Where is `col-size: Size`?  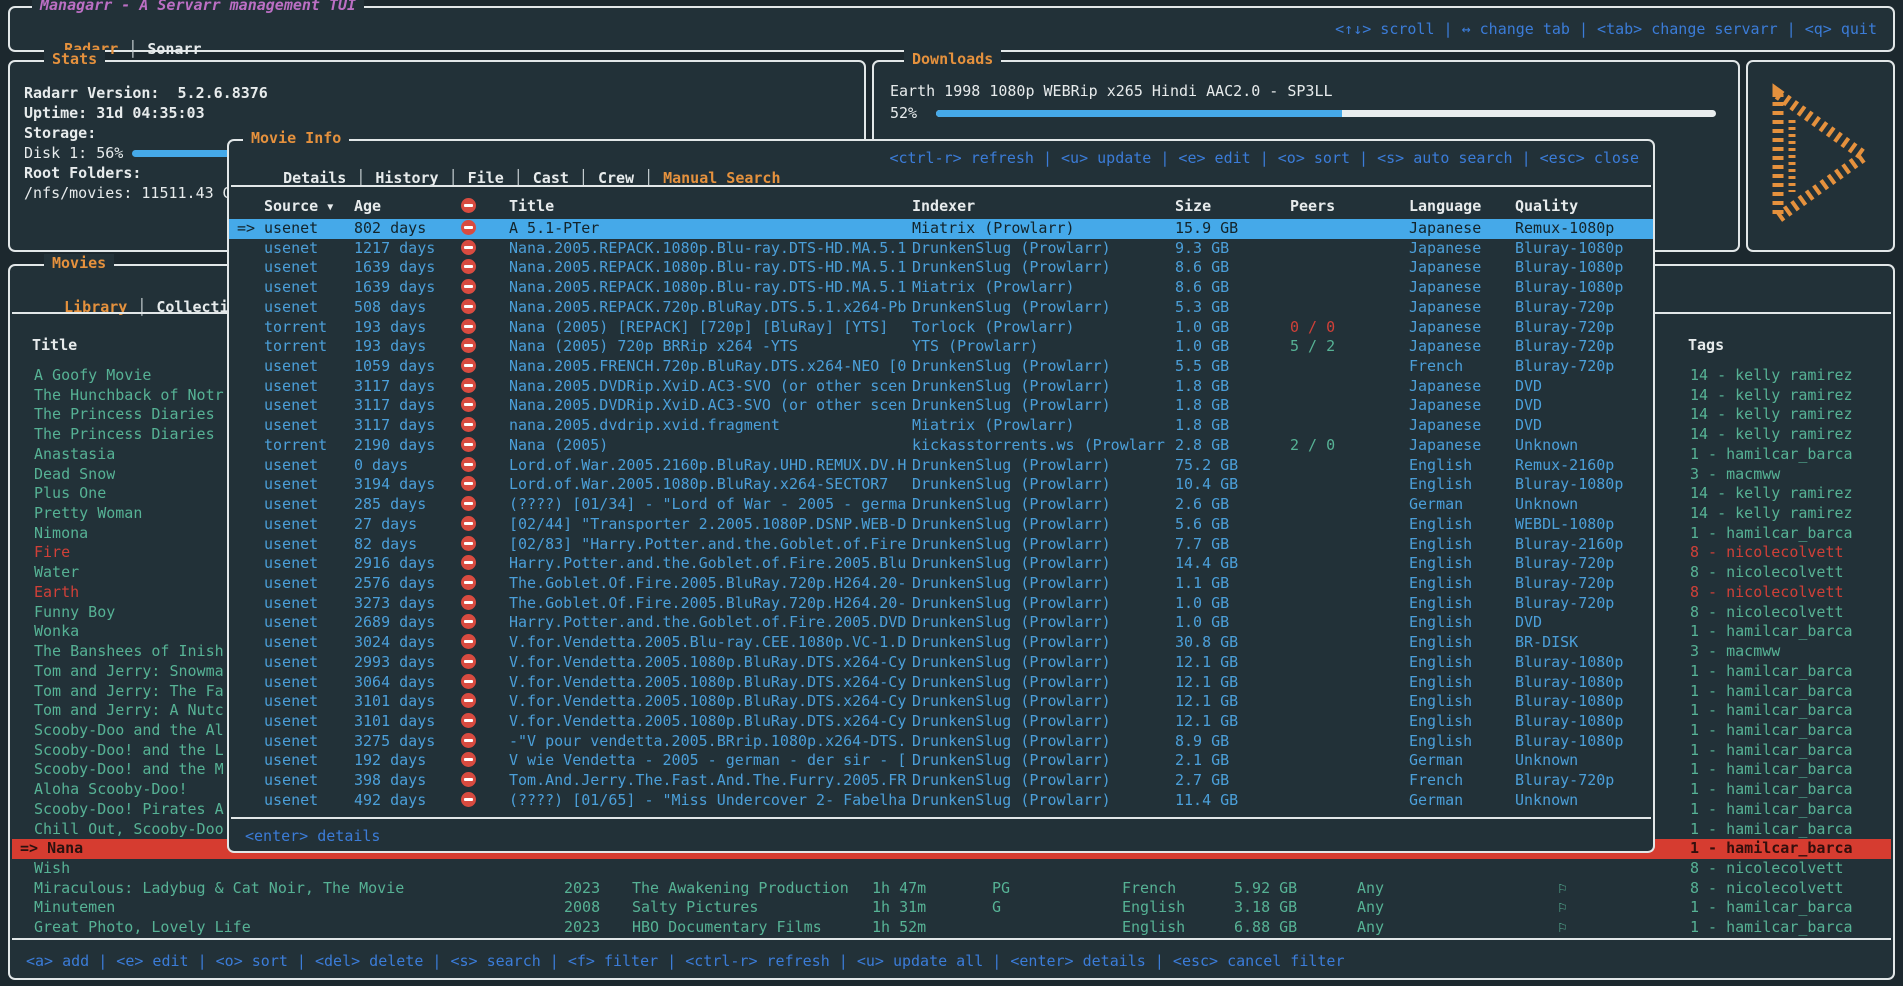
col-size: Size is located at coordinates (1193, 206).